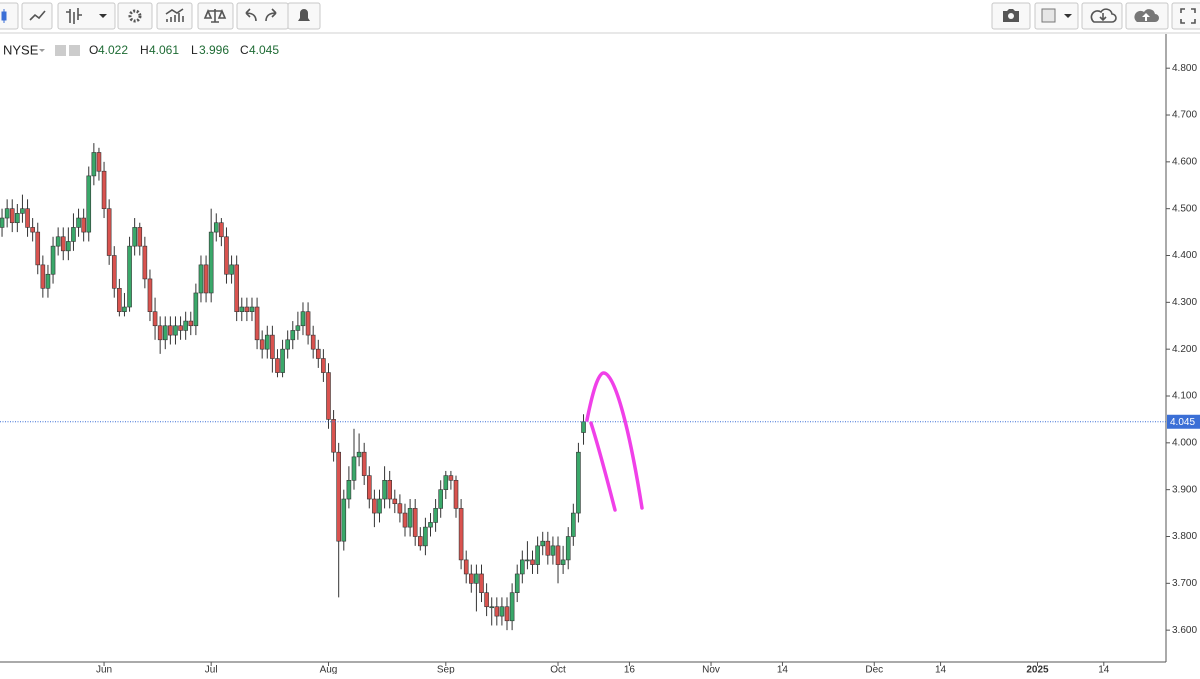 Image resolution: width=1200 pixels, height=679 pixels. What do you see at coordinates (135, 16) in the screenshot?
I see `settings-button` at bounding box center [135, 16].